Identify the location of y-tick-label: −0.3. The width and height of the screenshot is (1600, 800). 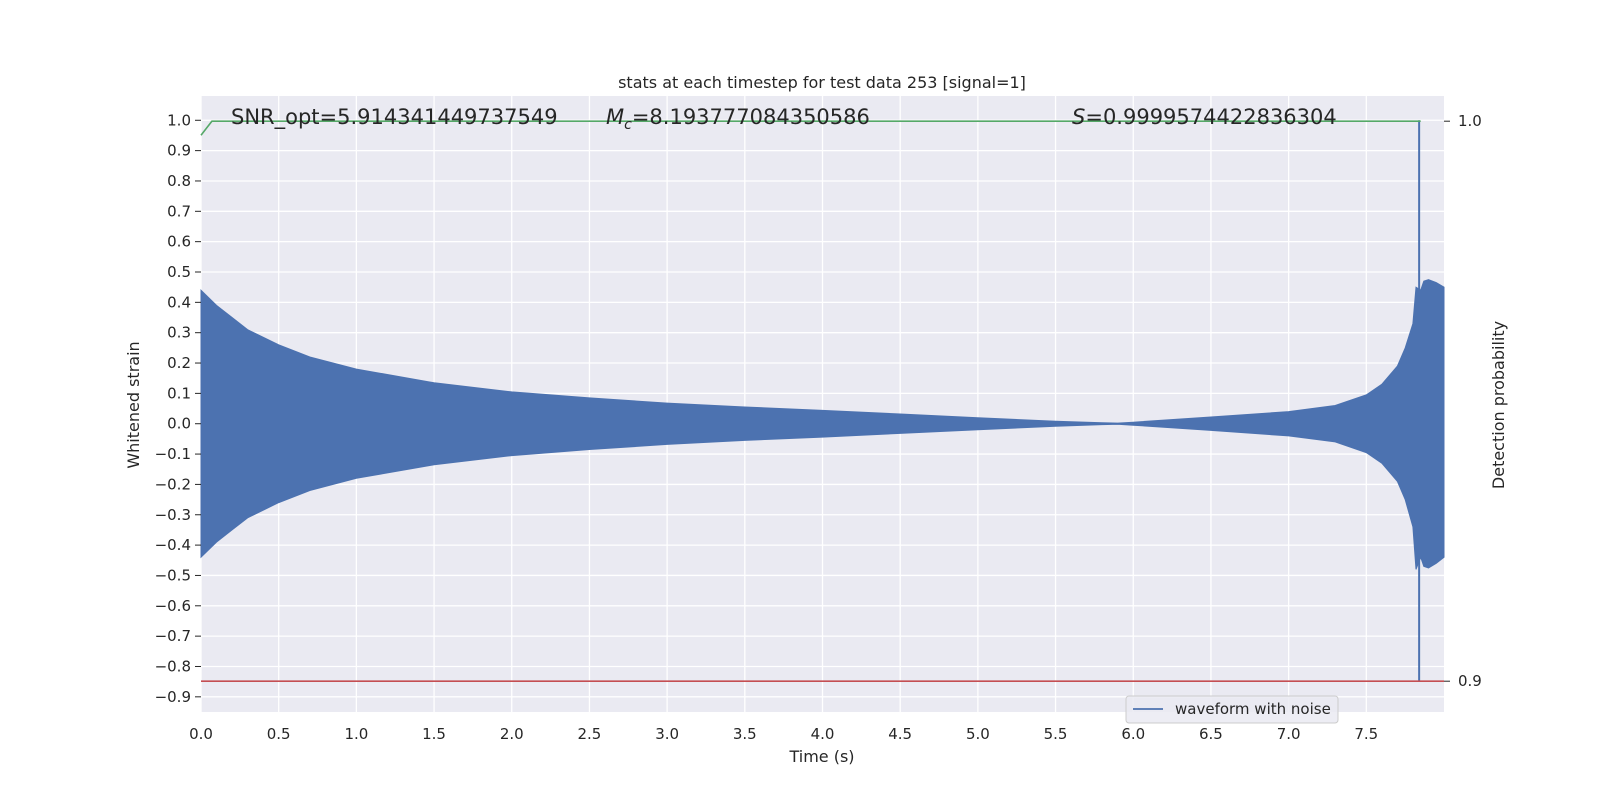
(173, 515).